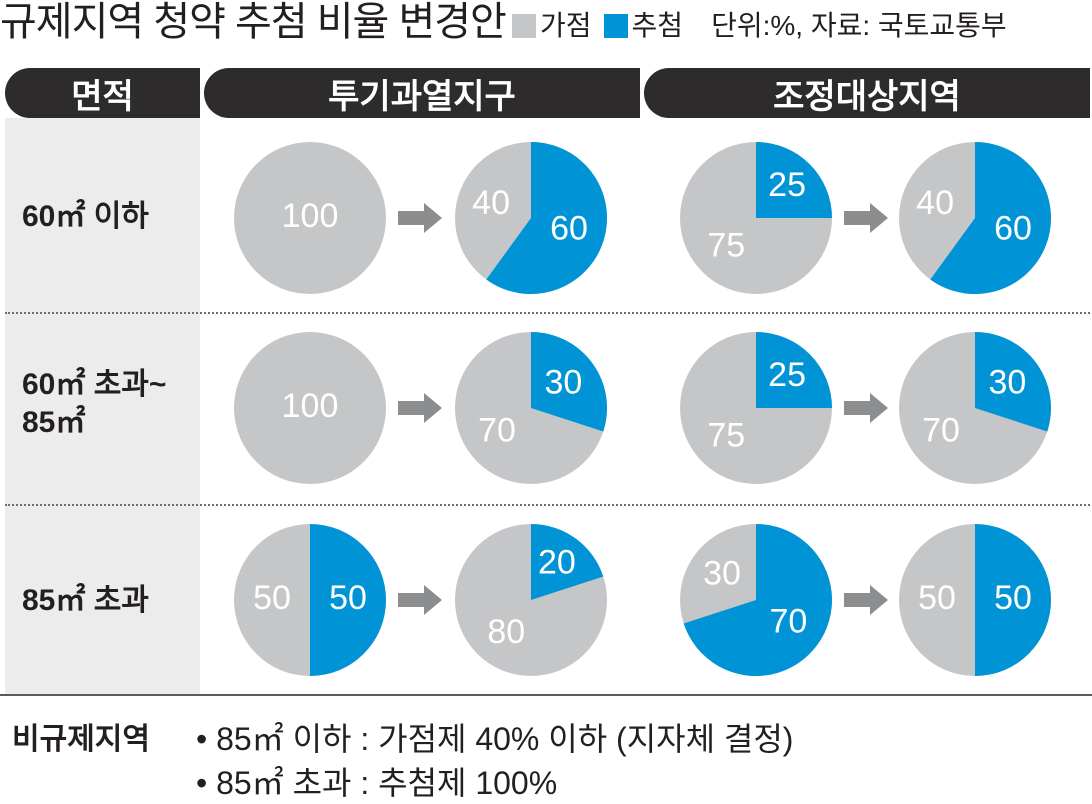 The width and height of the screenshot is (1092, 804). I want to click on pie-label-chucheom: 20, so click(557, 562).